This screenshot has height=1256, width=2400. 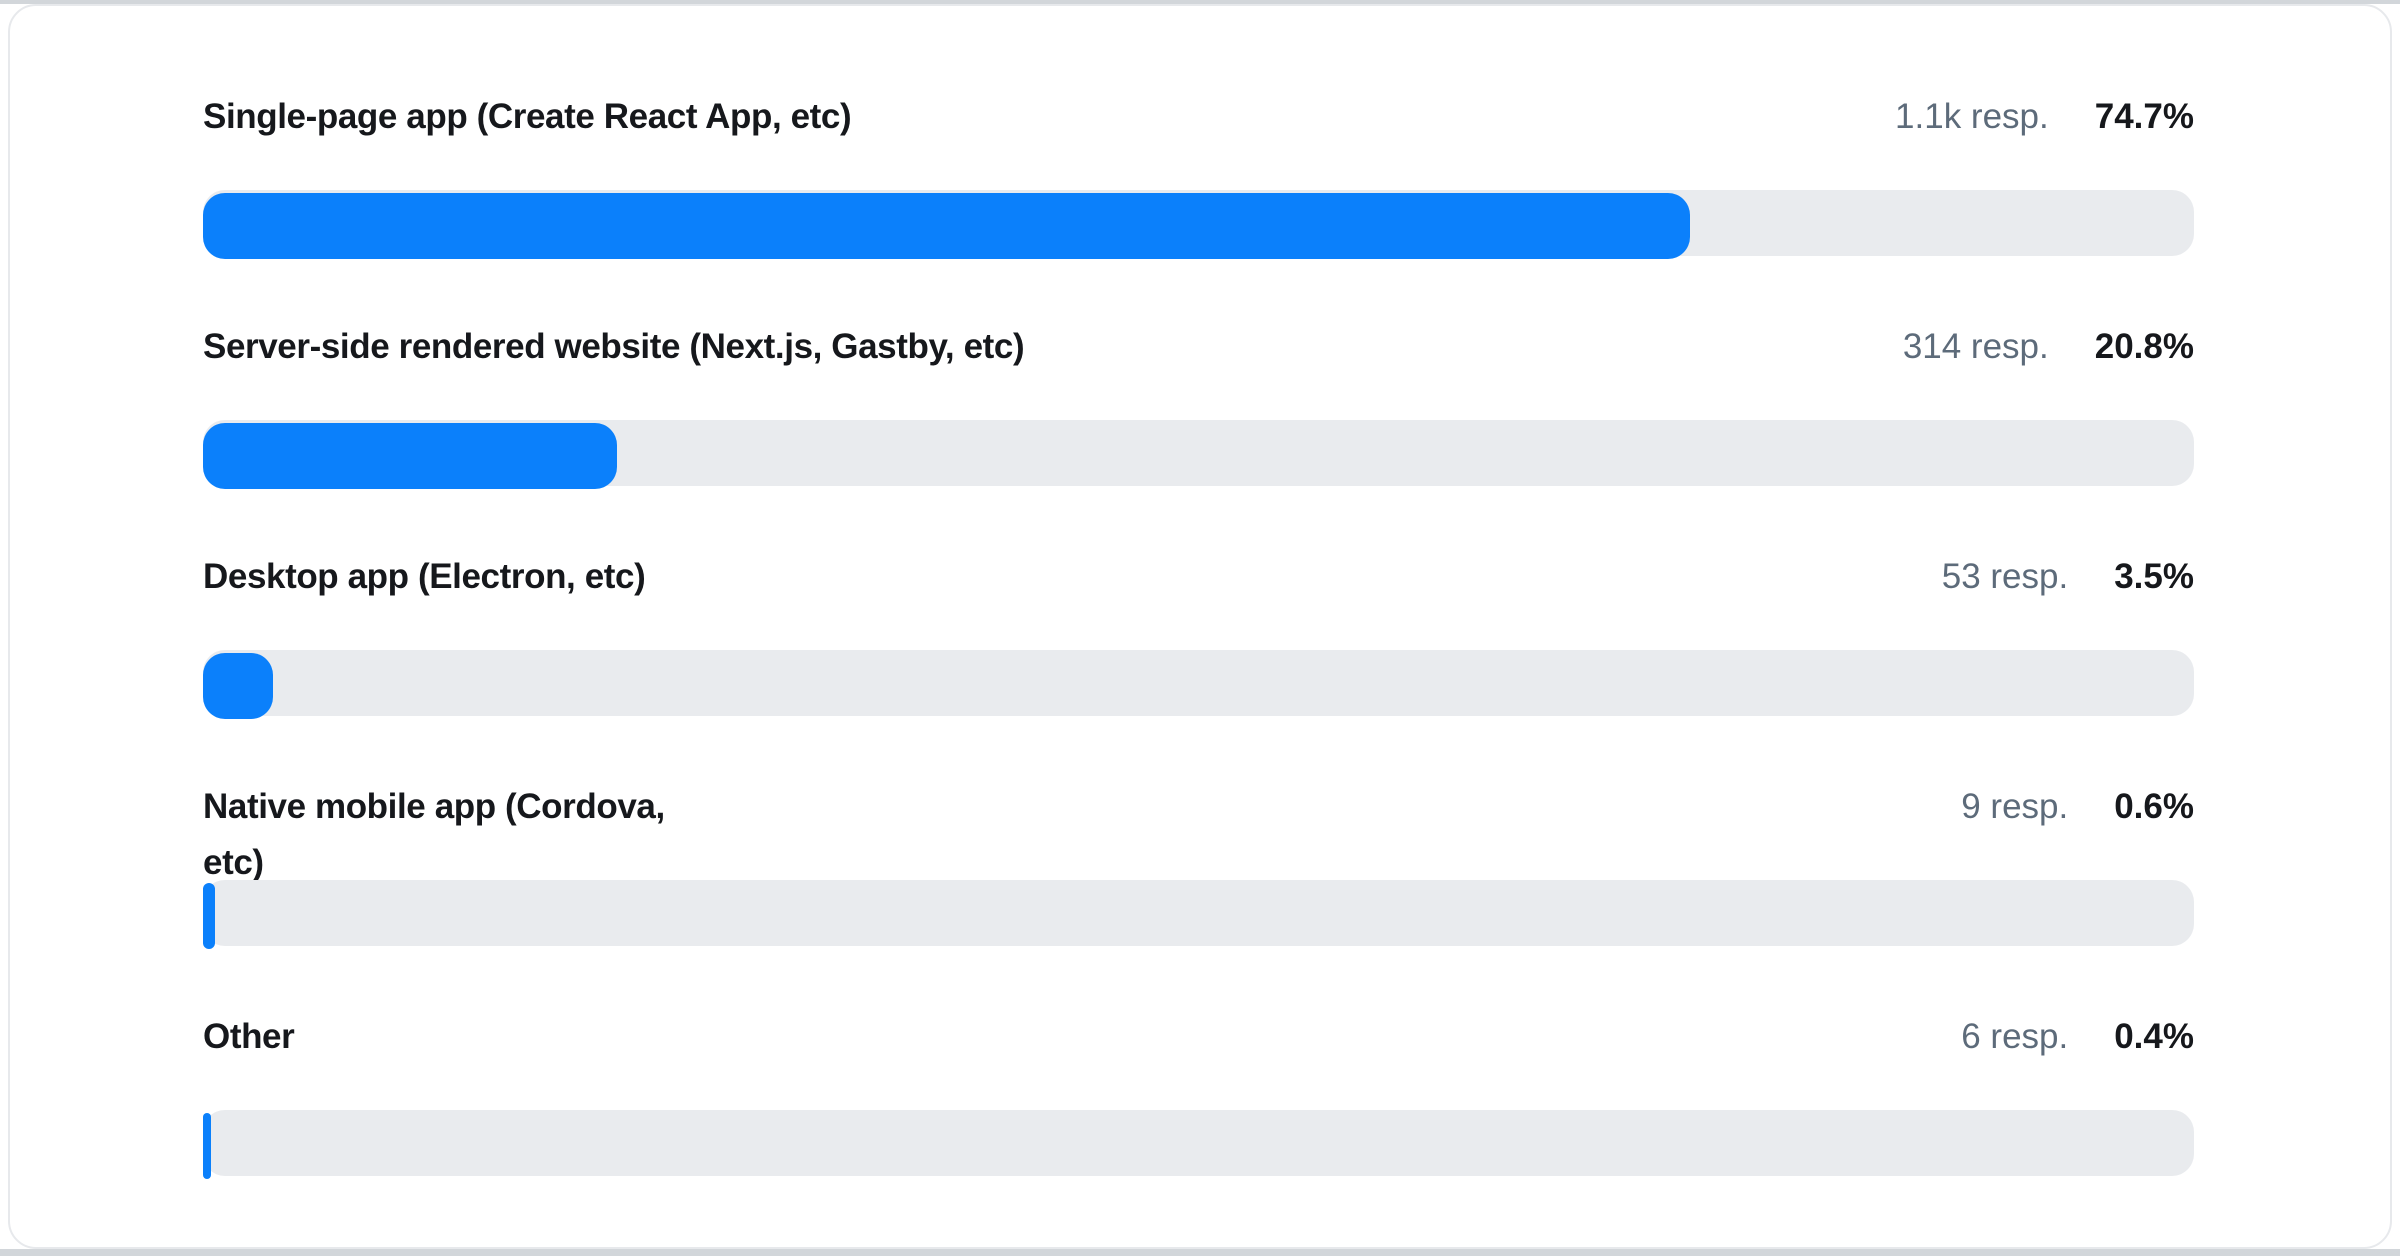 I want to click on response-count: 53 resp., so click(x=2005, y=576).